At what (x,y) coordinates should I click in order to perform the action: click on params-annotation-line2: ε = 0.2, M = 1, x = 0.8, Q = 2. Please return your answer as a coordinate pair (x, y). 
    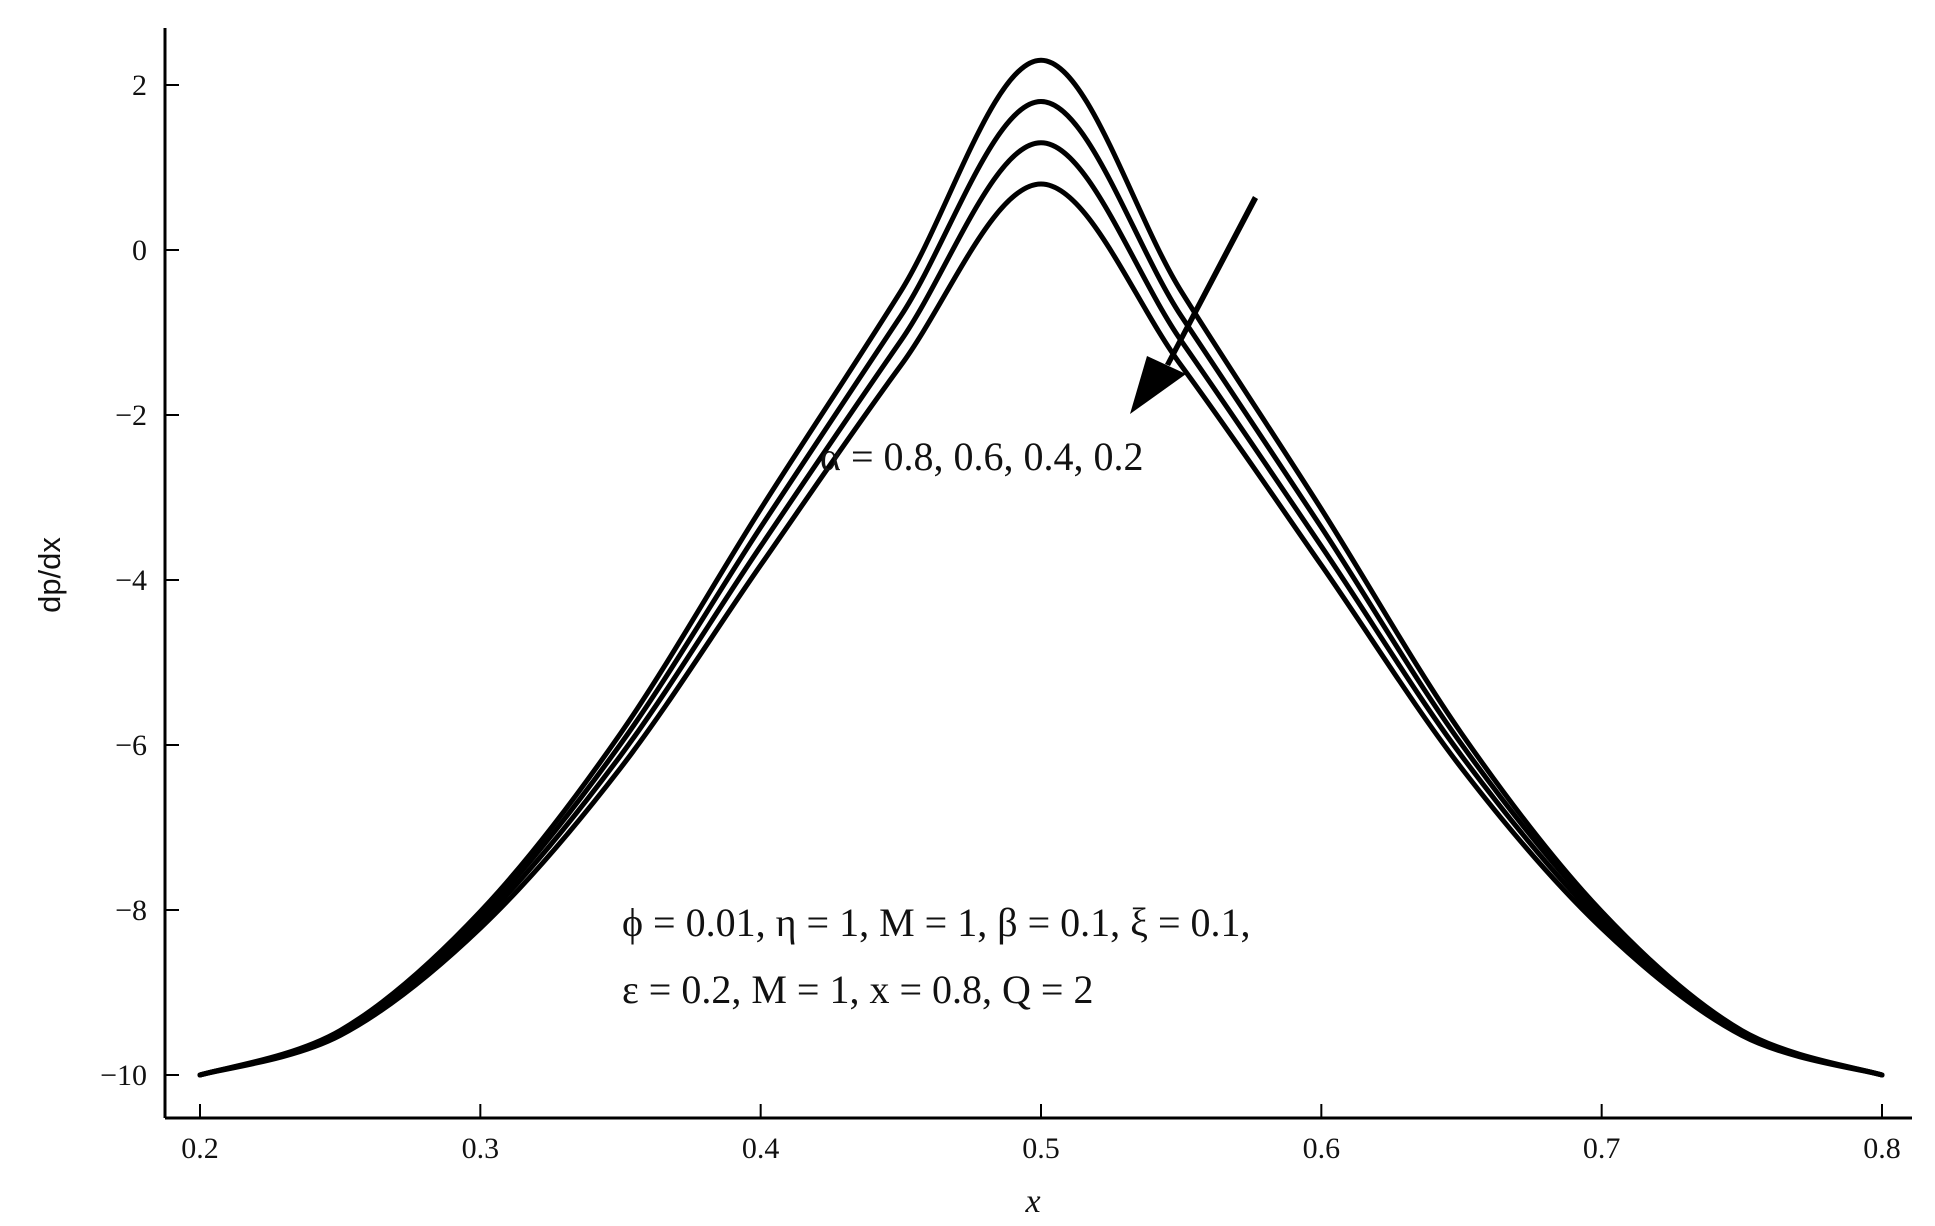
    Looking at the image, I should click on (857, 989).